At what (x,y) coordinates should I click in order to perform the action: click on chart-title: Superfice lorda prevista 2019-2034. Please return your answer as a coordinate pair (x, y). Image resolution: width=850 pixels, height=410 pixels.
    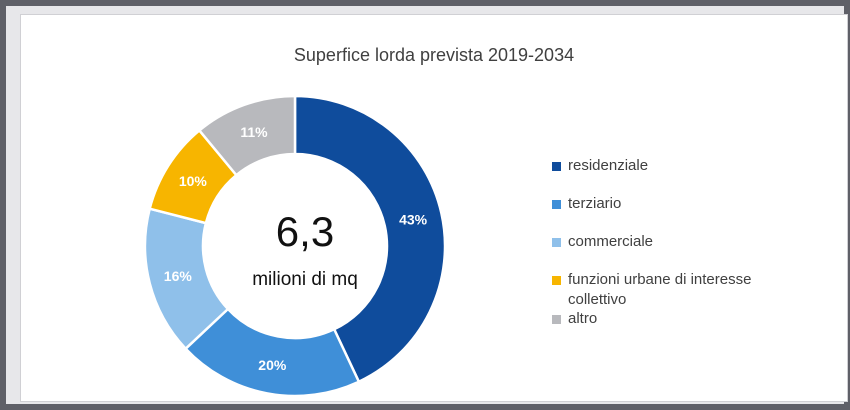
    Looking at the image, I should click on (434, 55).